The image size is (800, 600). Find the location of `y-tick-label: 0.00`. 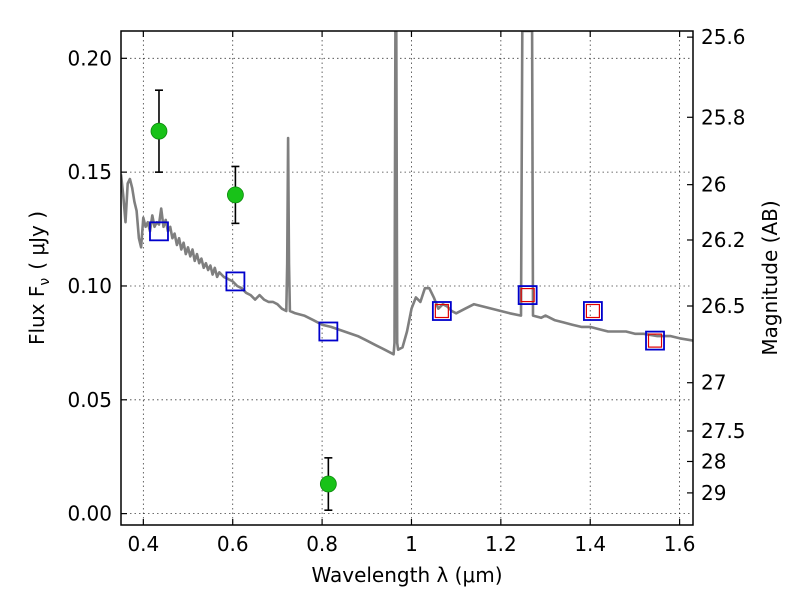

y-tick-label: 0.00 is located at coordinates (89, 514).